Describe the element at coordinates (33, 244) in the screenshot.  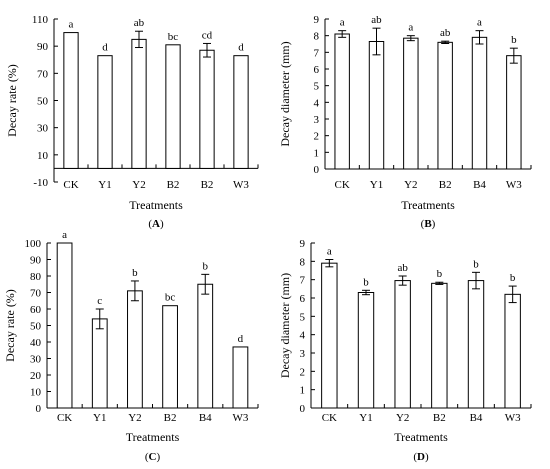
I see `y-tick-label: 100` at that location.